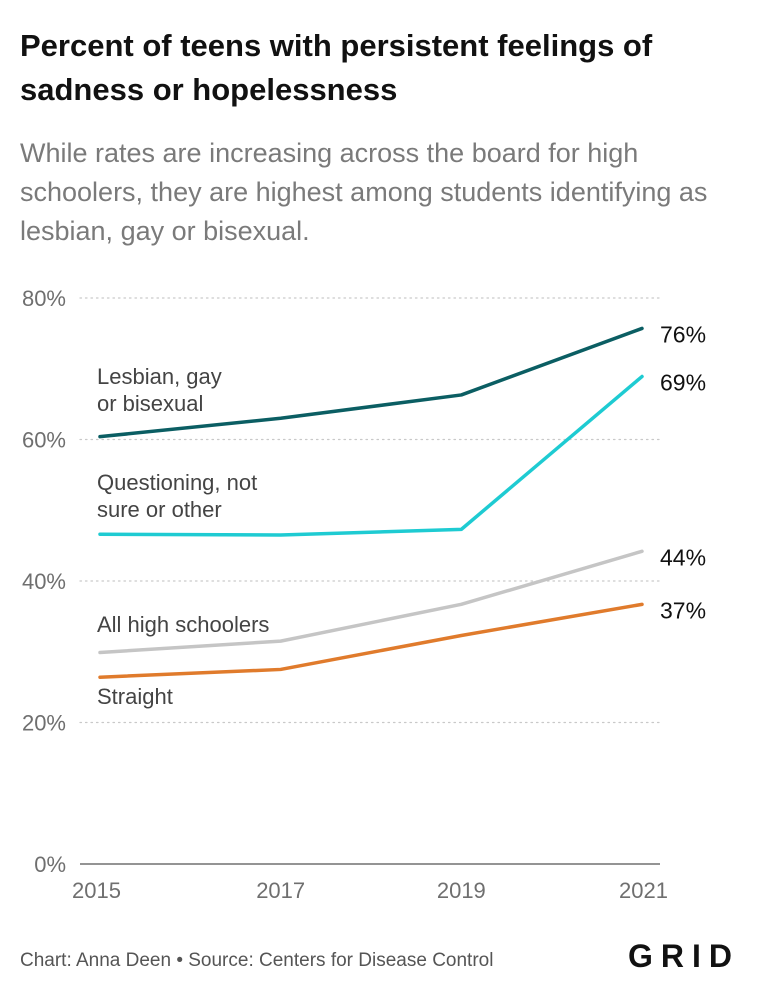 The height and width of the screenshot is (1000, 760). I want to click on grid-logo: GRID, so click(684, 956).